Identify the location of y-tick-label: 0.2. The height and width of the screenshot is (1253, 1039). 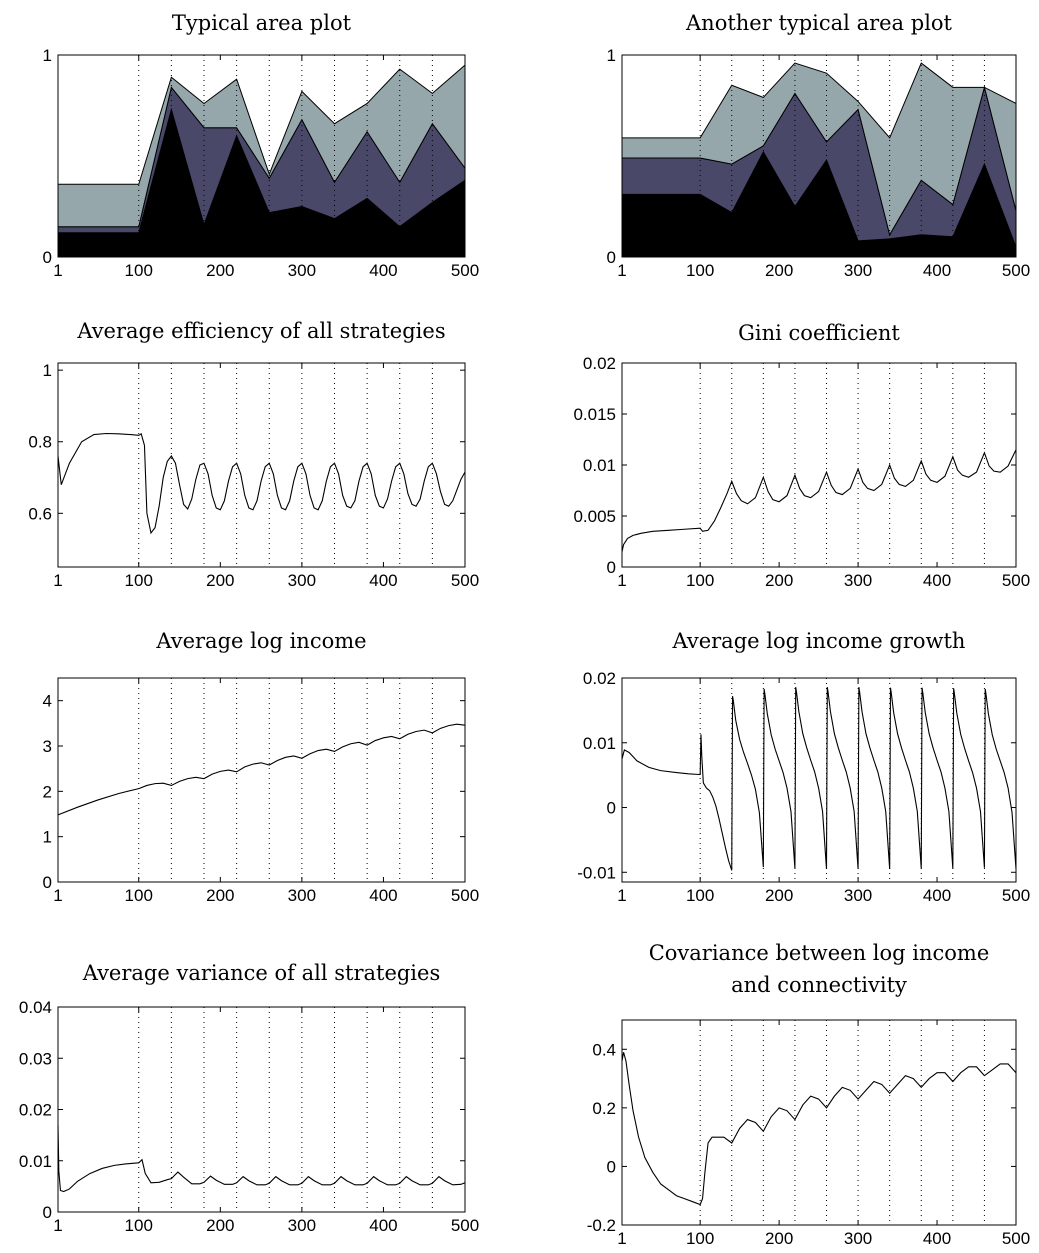
(604, 1108).